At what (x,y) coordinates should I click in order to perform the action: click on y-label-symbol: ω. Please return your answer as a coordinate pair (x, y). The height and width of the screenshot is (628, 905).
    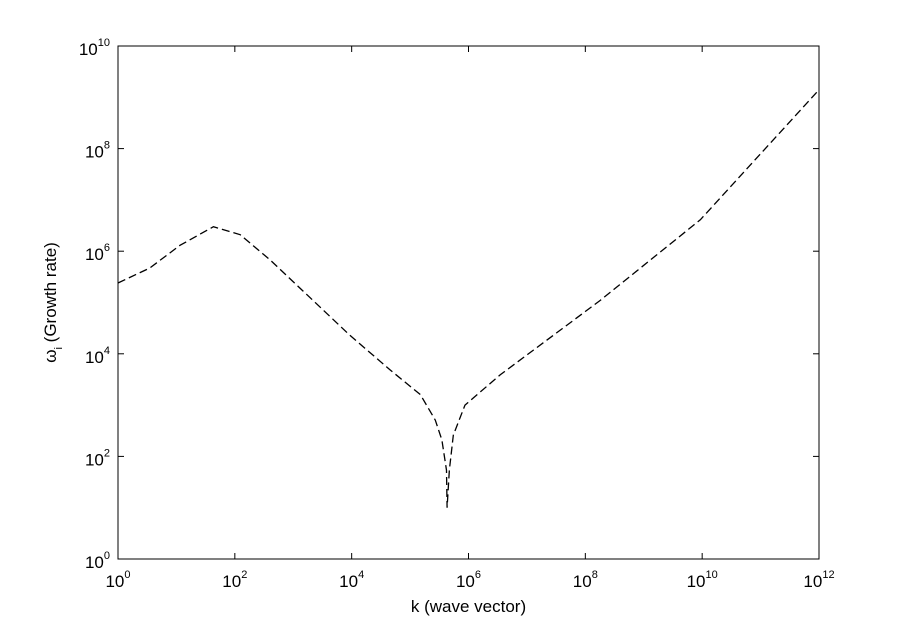
    Looking at the image, I should click on (50, 356).